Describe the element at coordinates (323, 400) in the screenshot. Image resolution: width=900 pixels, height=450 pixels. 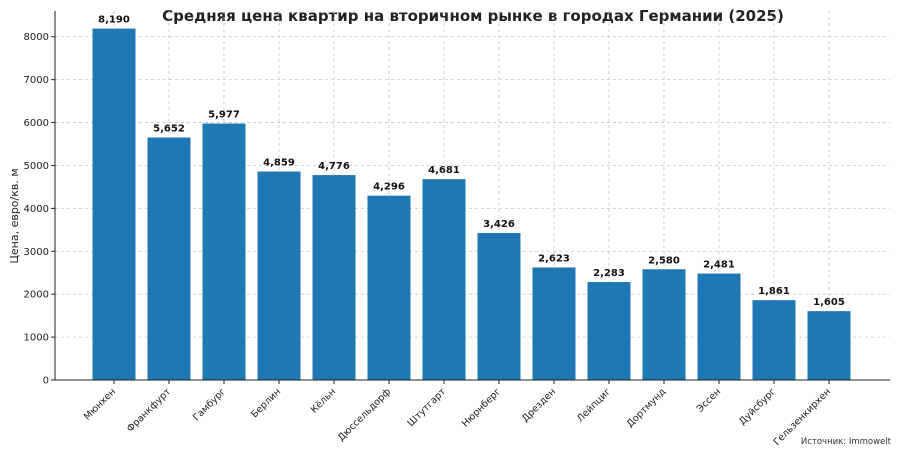
I see `x-tick-label-4: Кёльн` at that location.